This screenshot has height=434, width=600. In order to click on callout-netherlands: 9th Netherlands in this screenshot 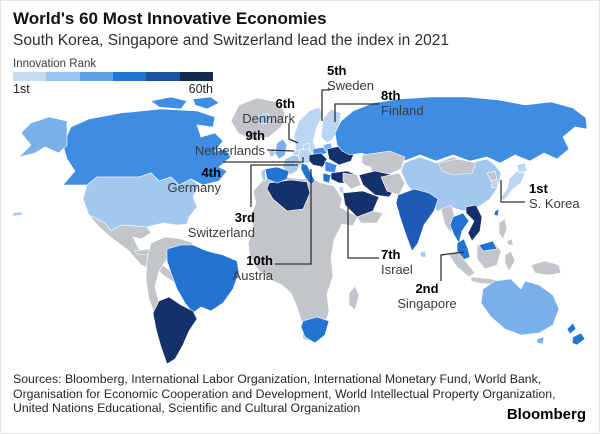, I will do `click(222, 143)`.